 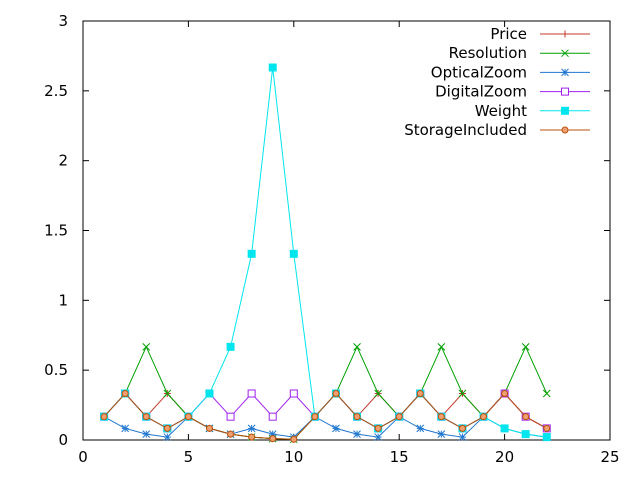 I want to click on legend-entry: StorageIncluded, so click(x=497, y=130).